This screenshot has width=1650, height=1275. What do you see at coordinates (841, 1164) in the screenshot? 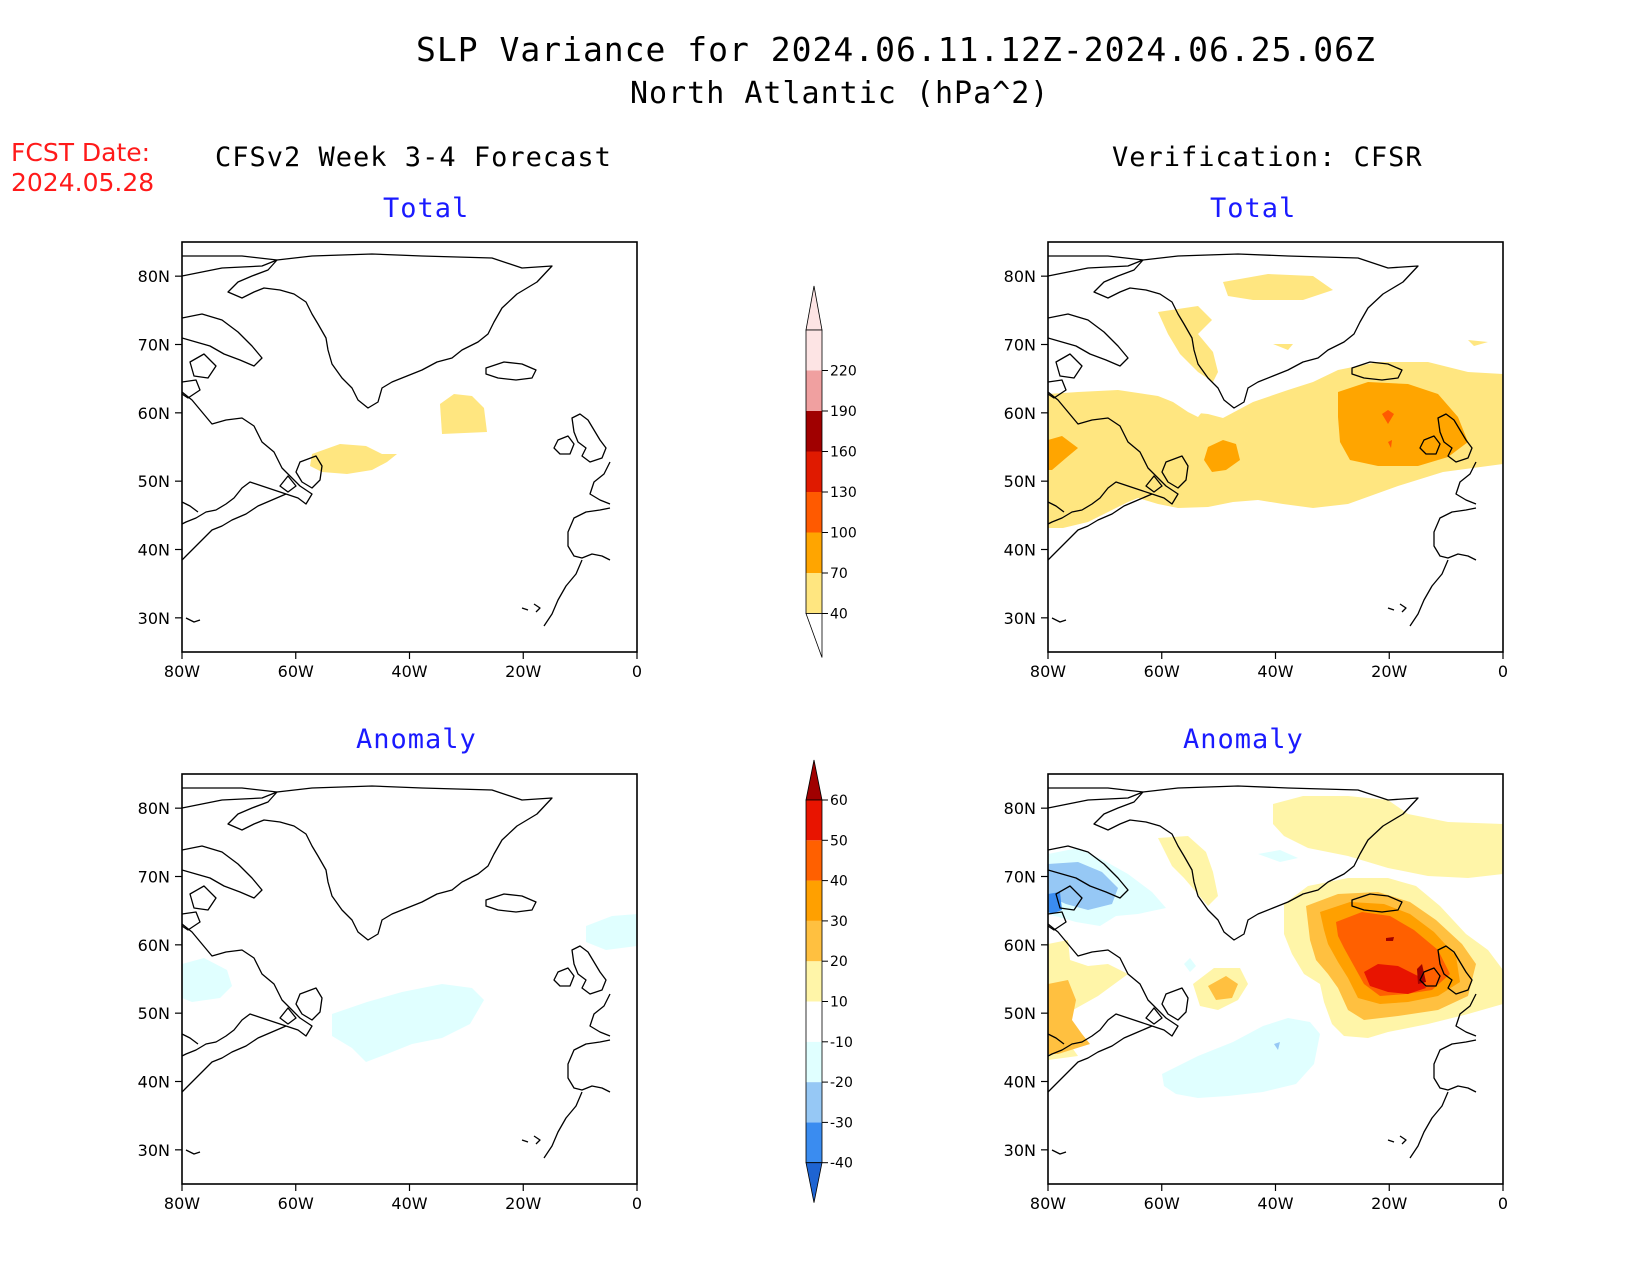
I see `colorbar-label: -40` at bounding box center [841, 1164].